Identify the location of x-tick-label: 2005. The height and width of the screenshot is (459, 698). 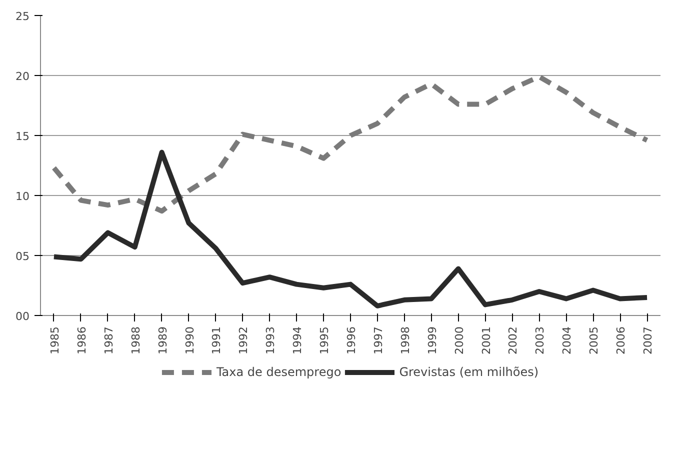
(594, 340).